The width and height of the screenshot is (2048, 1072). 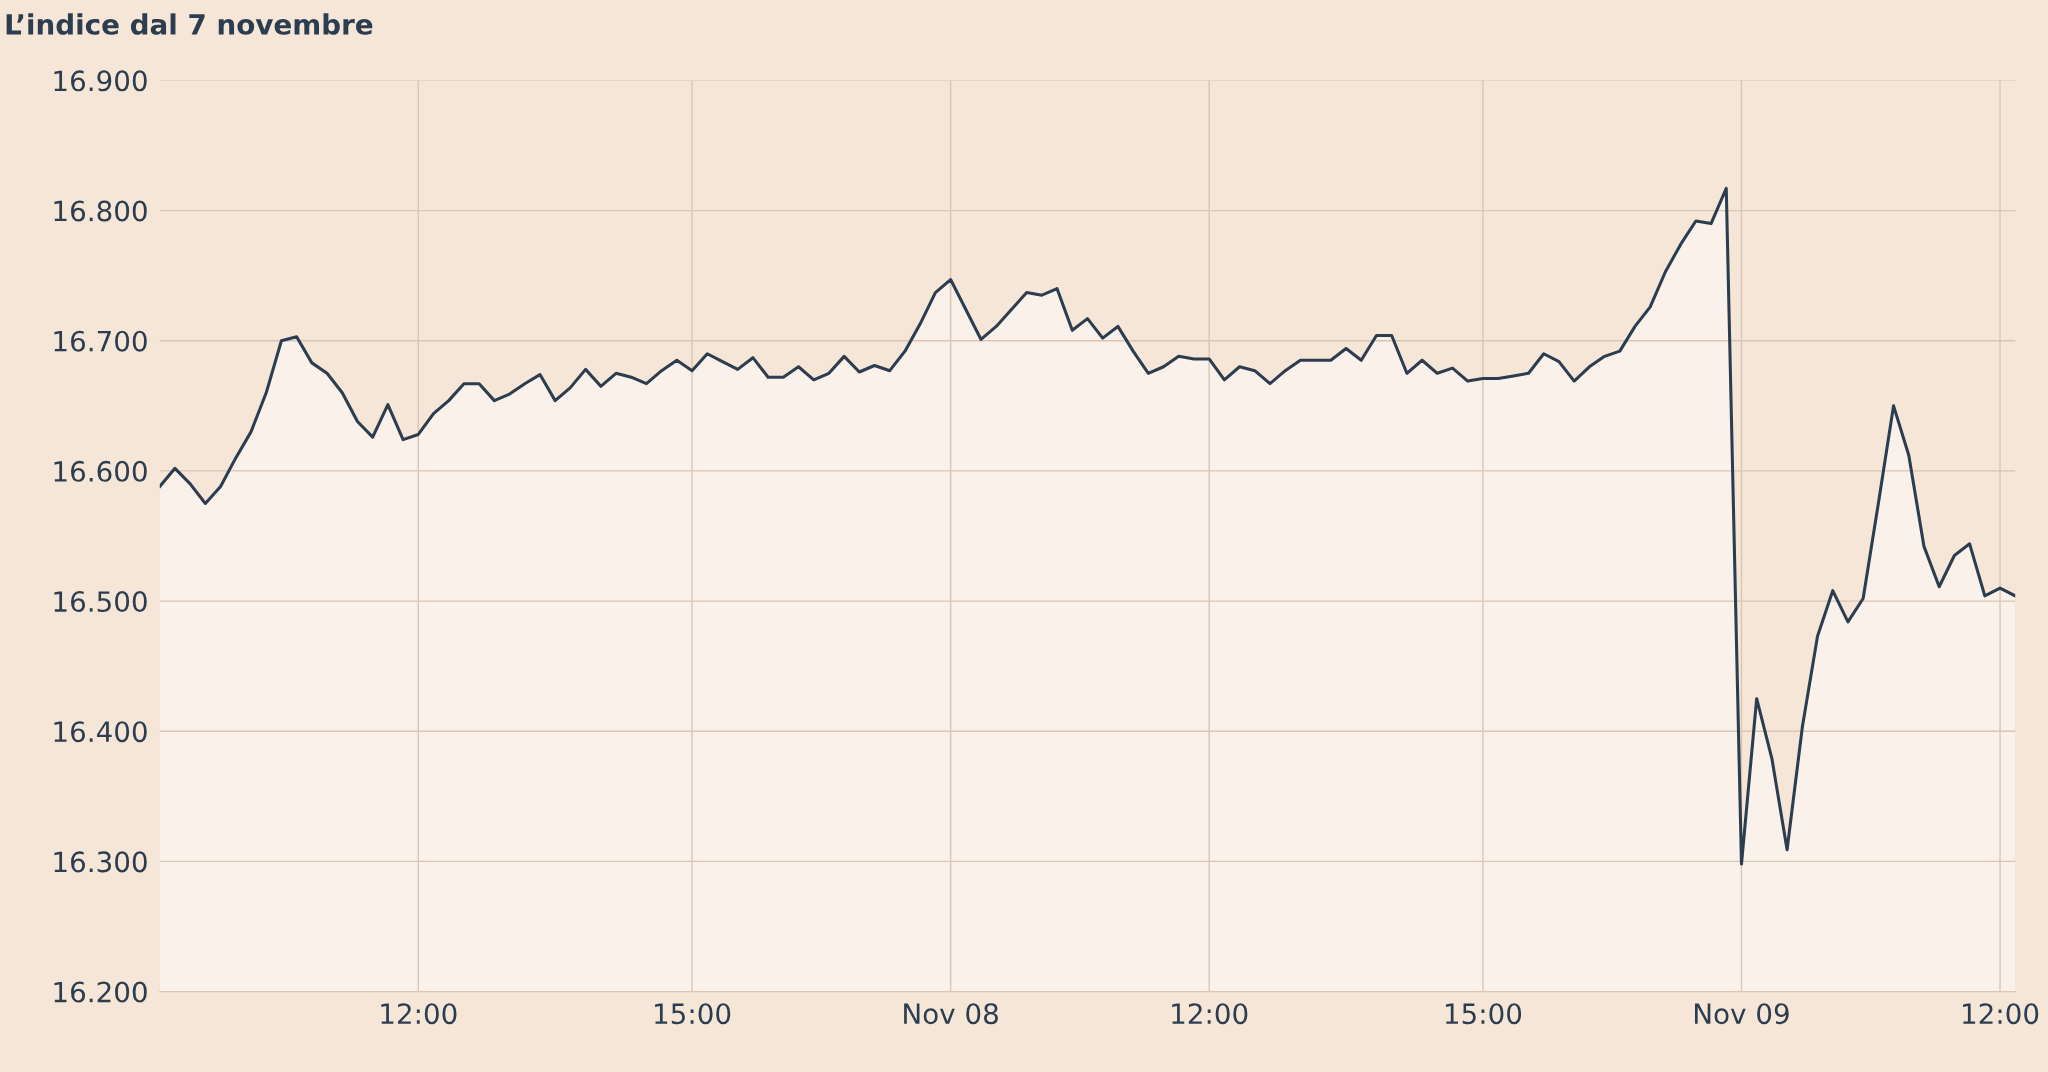 What do you see at coordinates (100, 732) in the screenshot?
I see `y-tick-label: 16.400` at bounding box center [100, 732].